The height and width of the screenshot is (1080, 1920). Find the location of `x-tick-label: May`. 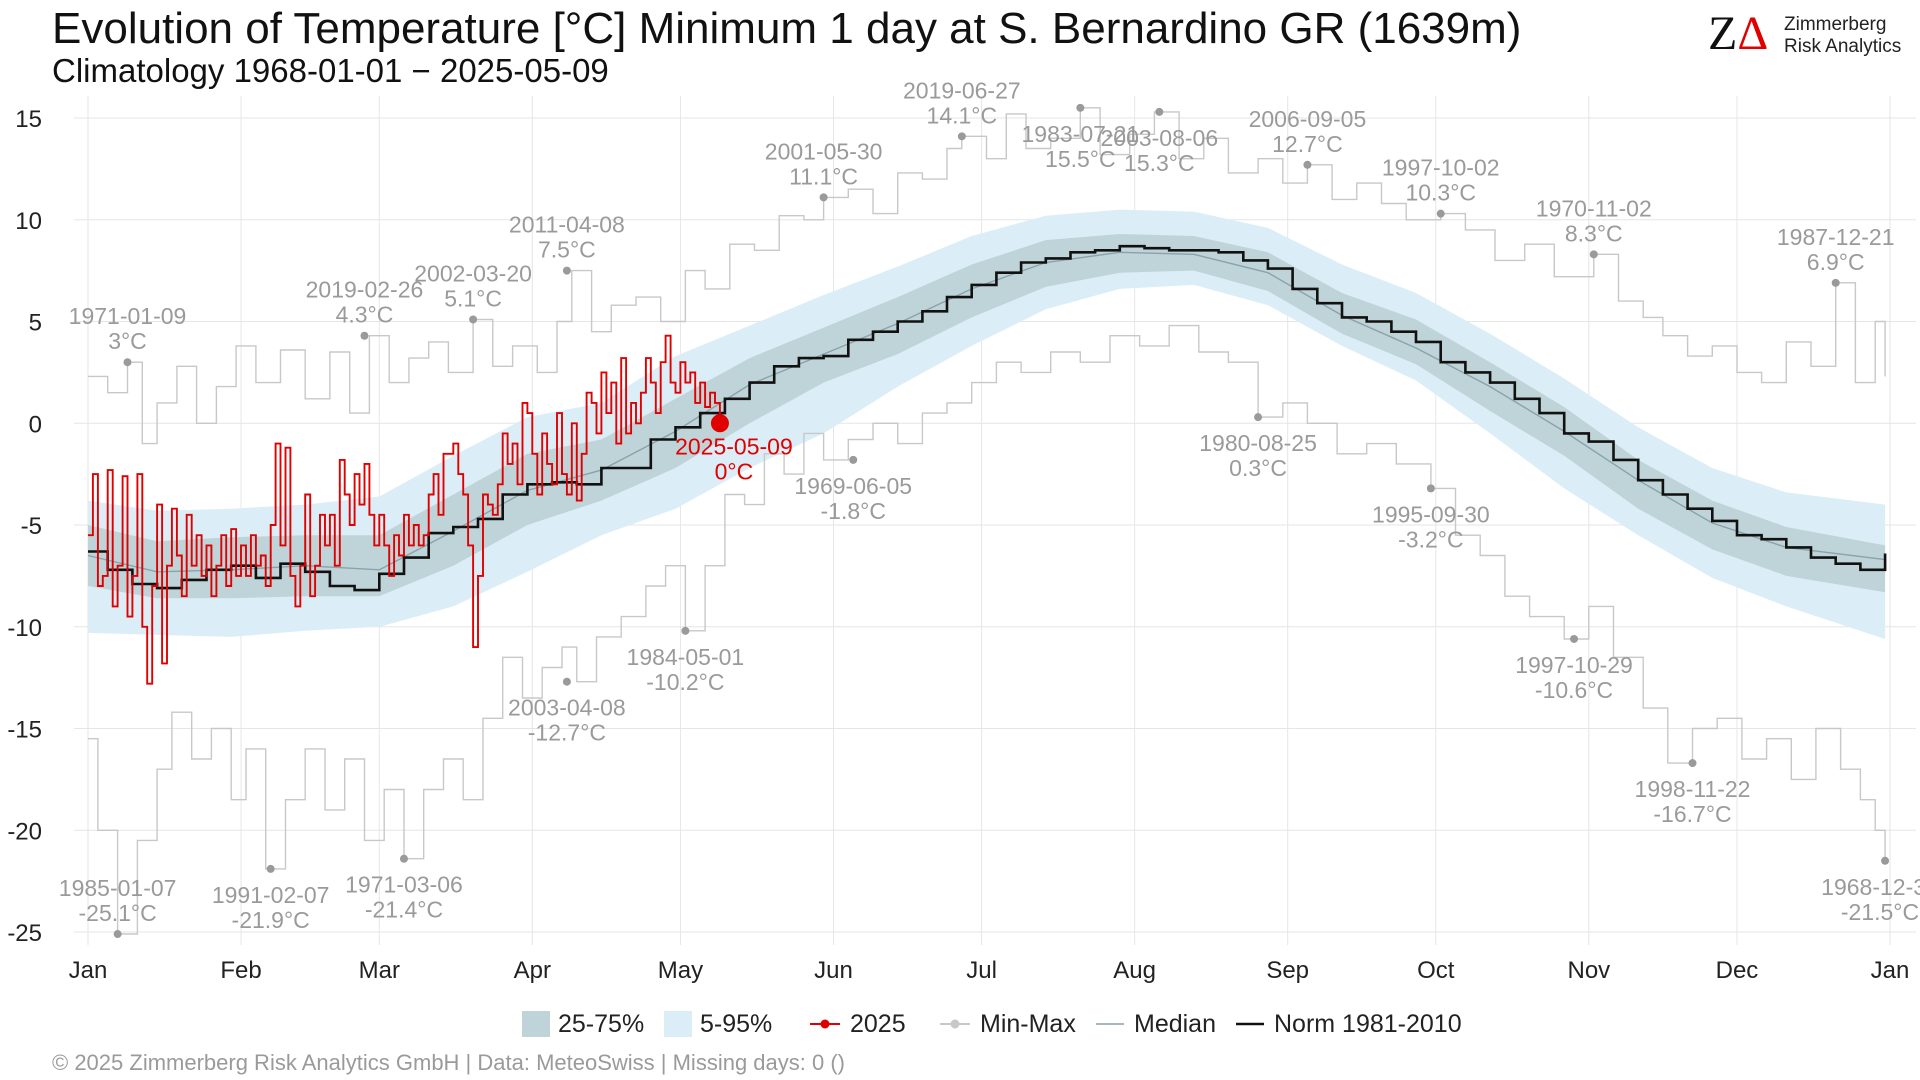

x-tick-label: May is located at coordinates (680, 970).